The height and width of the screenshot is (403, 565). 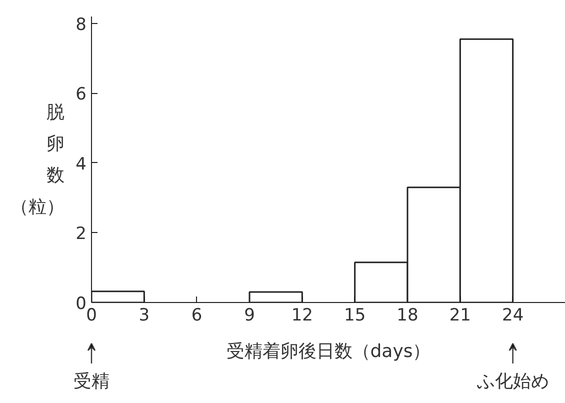 I want to click on x-axis-title: 受精着卵後日数（days）, so click(x=328, y=351).